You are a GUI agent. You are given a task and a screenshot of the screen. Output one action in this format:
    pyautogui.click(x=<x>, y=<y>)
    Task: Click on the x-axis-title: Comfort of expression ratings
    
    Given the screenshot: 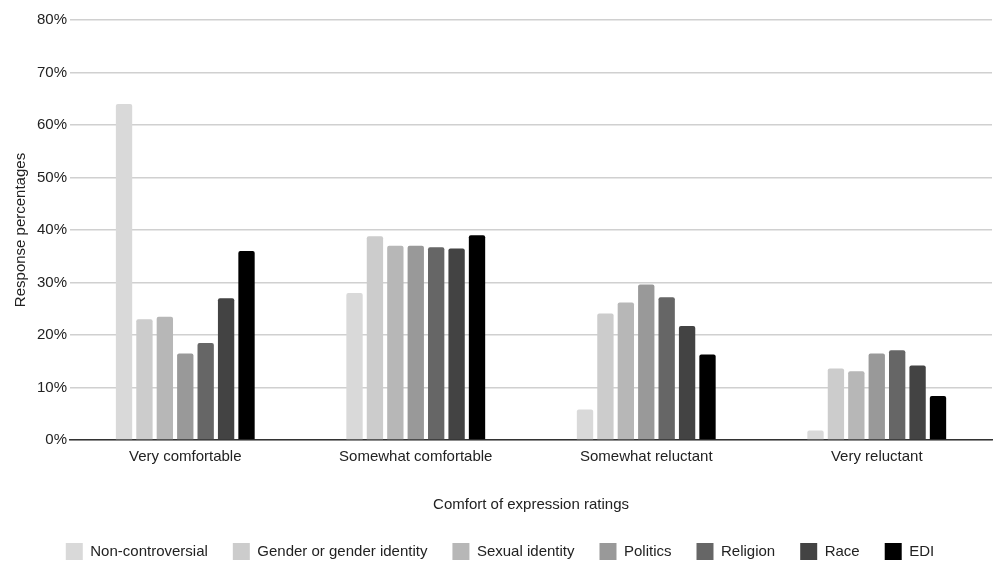 What is the action you would take?
    pyautogui.click(x=531, y=504)
    